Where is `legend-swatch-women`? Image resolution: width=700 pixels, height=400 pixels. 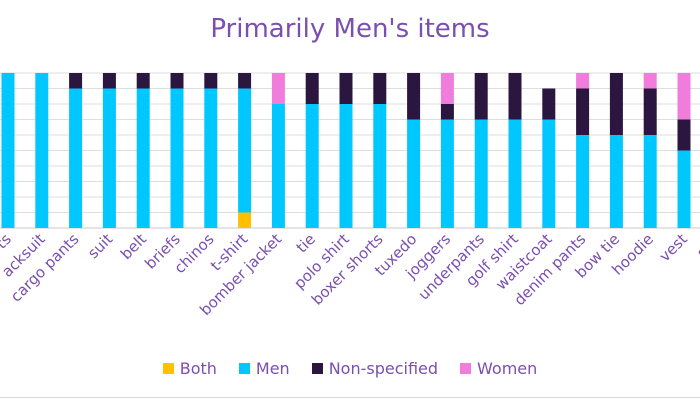 legend-swatch-women is located at coordinates (466, 368).